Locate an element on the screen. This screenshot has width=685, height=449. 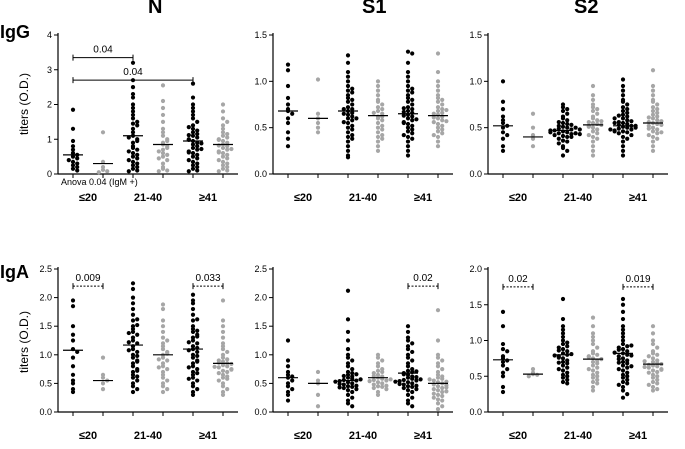
y-axis-label-iga: titers (O.D.) is located at coordinates (24, 342).